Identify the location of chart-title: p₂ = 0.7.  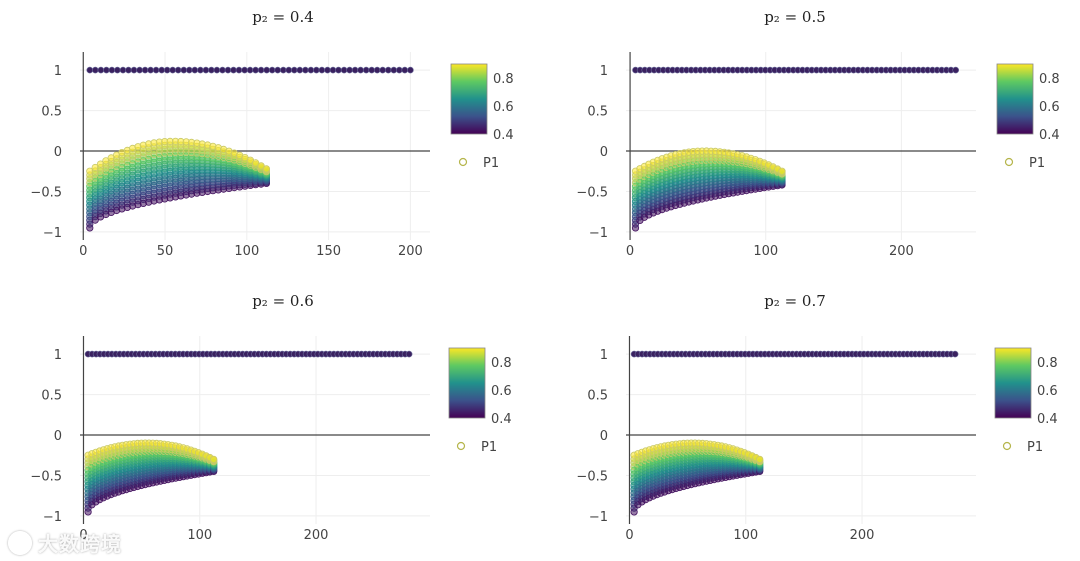
(795, 301).